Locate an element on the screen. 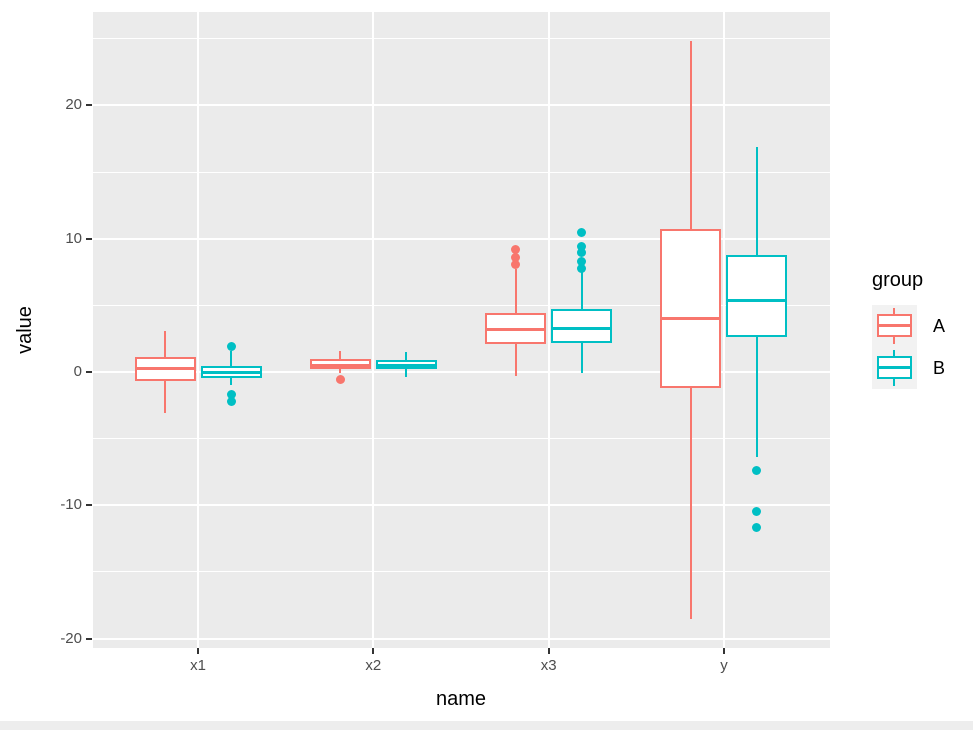 The height and width of the screenshot is (730, 973). y-tick-label-10: 10 is located at coordinates (73, 238).